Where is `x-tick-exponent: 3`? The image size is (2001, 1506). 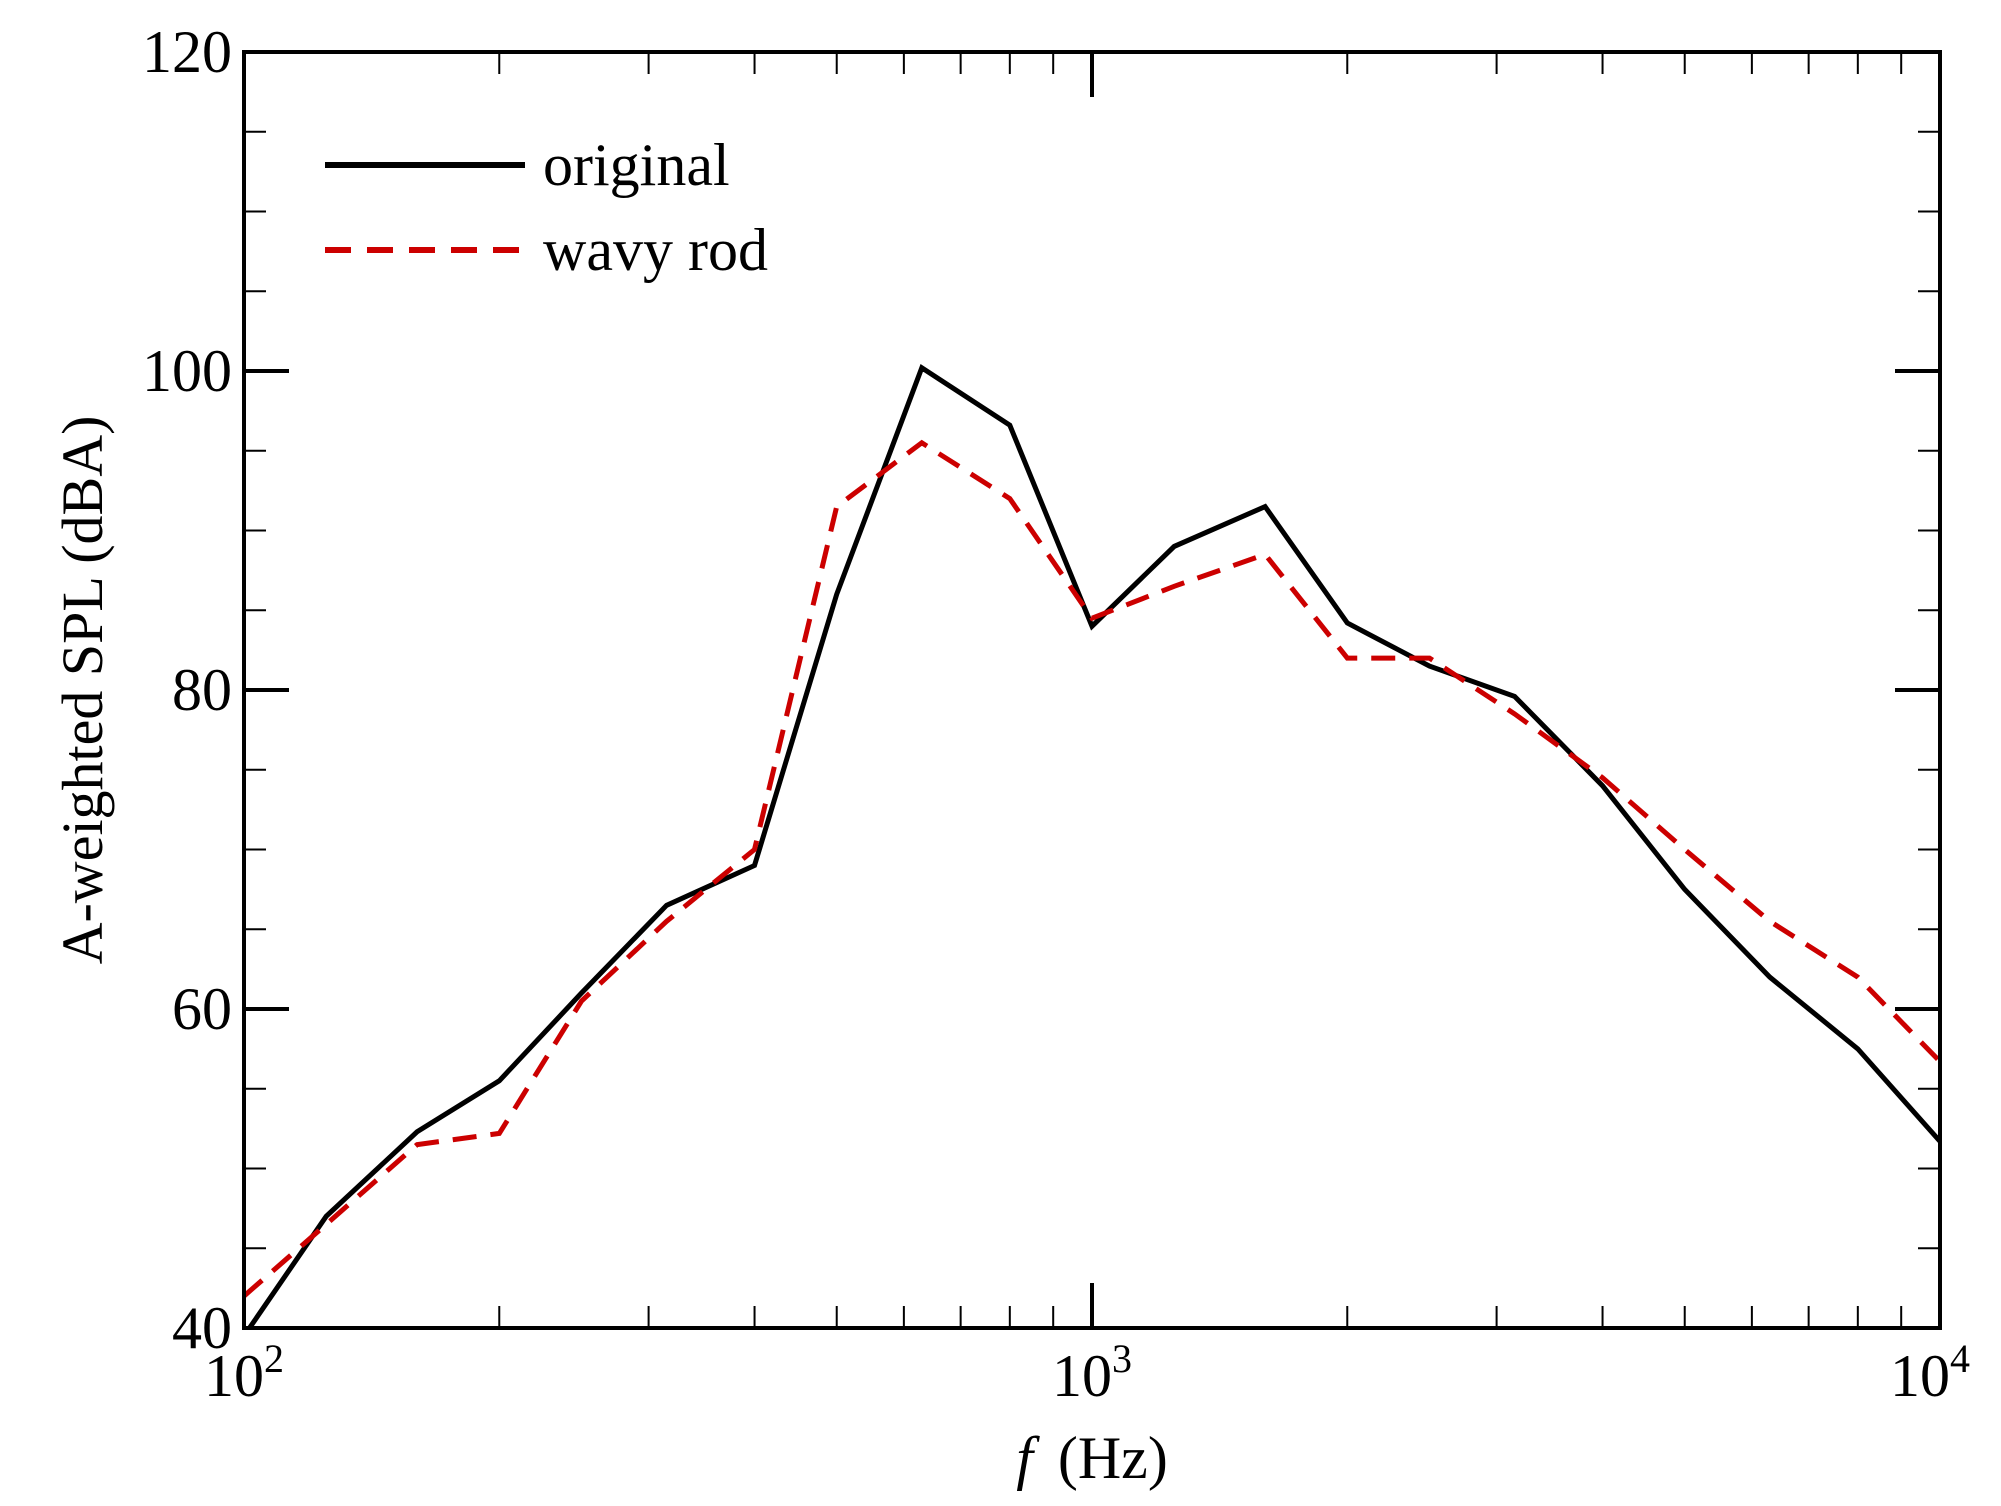
x-tick-exponent: 3 is located at coordinates (1122, 1358).